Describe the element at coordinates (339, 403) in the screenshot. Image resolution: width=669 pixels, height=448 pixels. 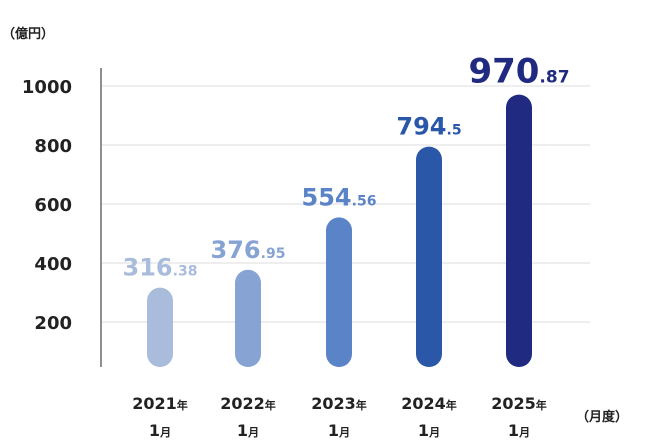
I see `x-category-year: 2023年` at that location.